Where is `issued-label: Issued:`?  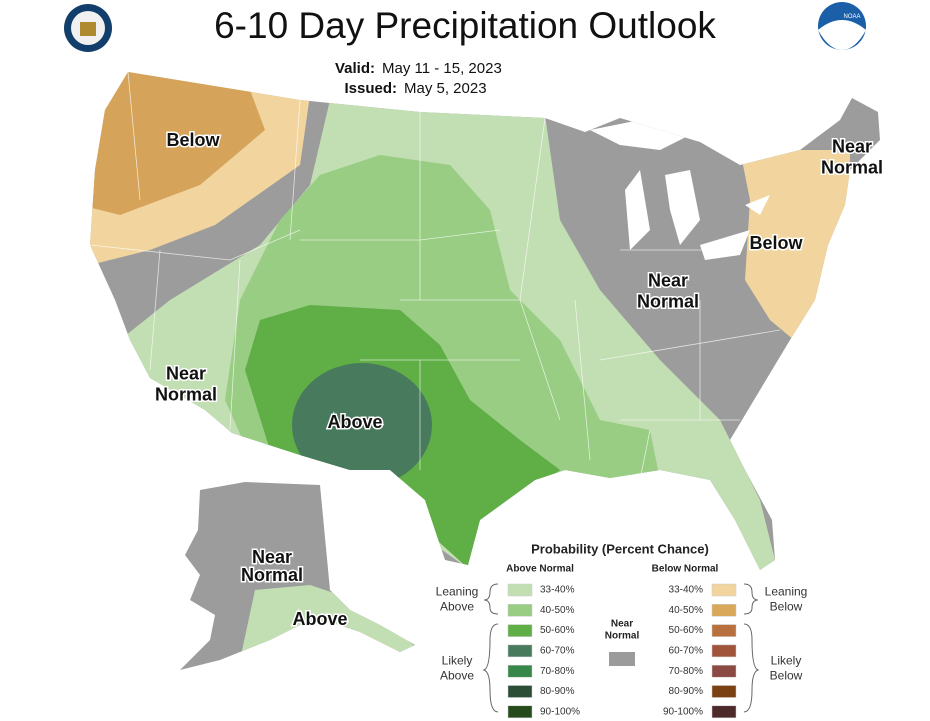 issued-label: Issued: is located at coordinates (370, 88).